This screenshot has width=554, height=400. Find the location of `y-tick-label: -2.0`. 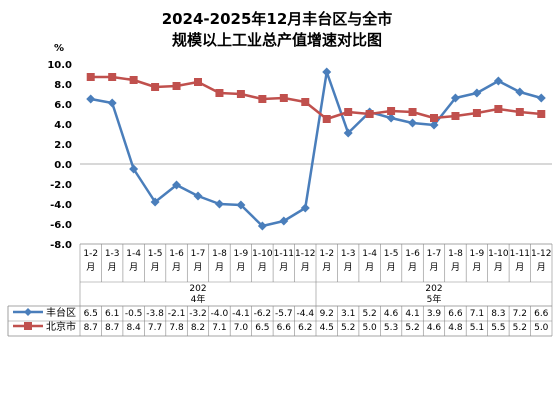

y-tick-label: -2.0 is located at coordinates (61, 185).